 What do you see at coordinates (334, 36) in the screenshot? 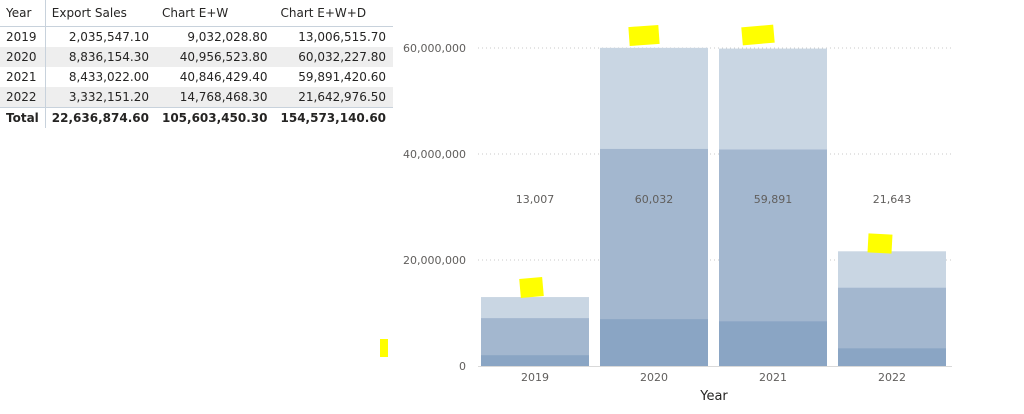
I see `cell-chart-ewd: 13,006,515.70` at bounding box center [334, 36].